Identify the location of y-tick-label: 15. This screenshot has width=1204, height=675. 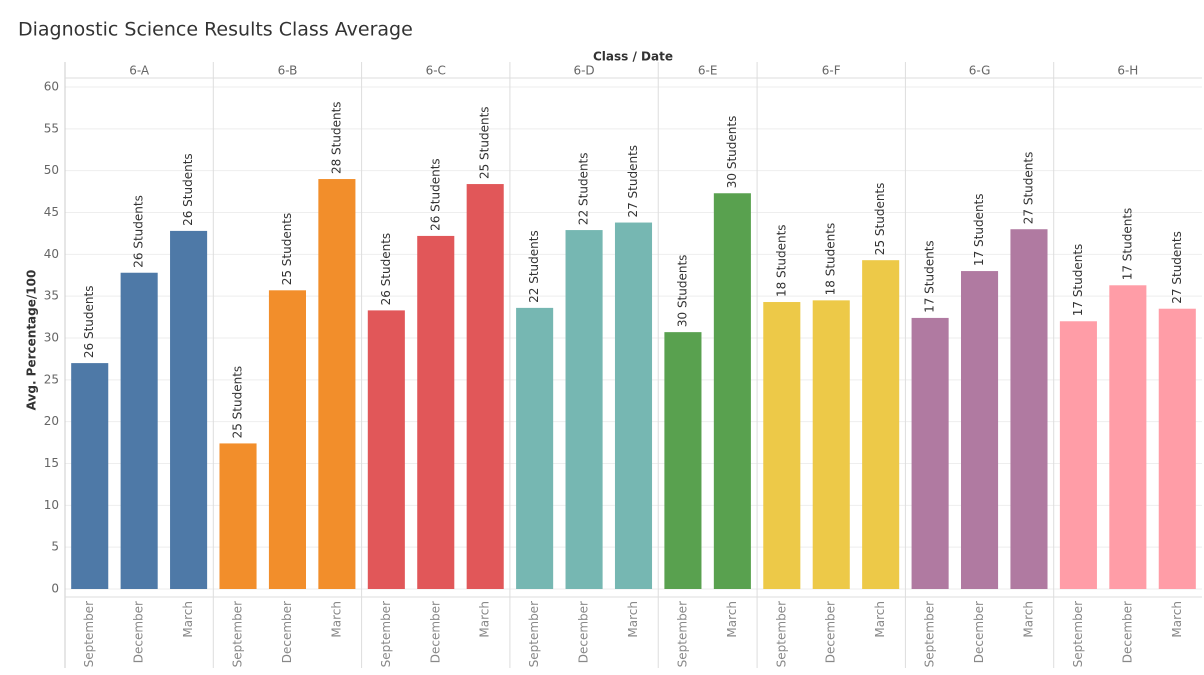
(51, 463).